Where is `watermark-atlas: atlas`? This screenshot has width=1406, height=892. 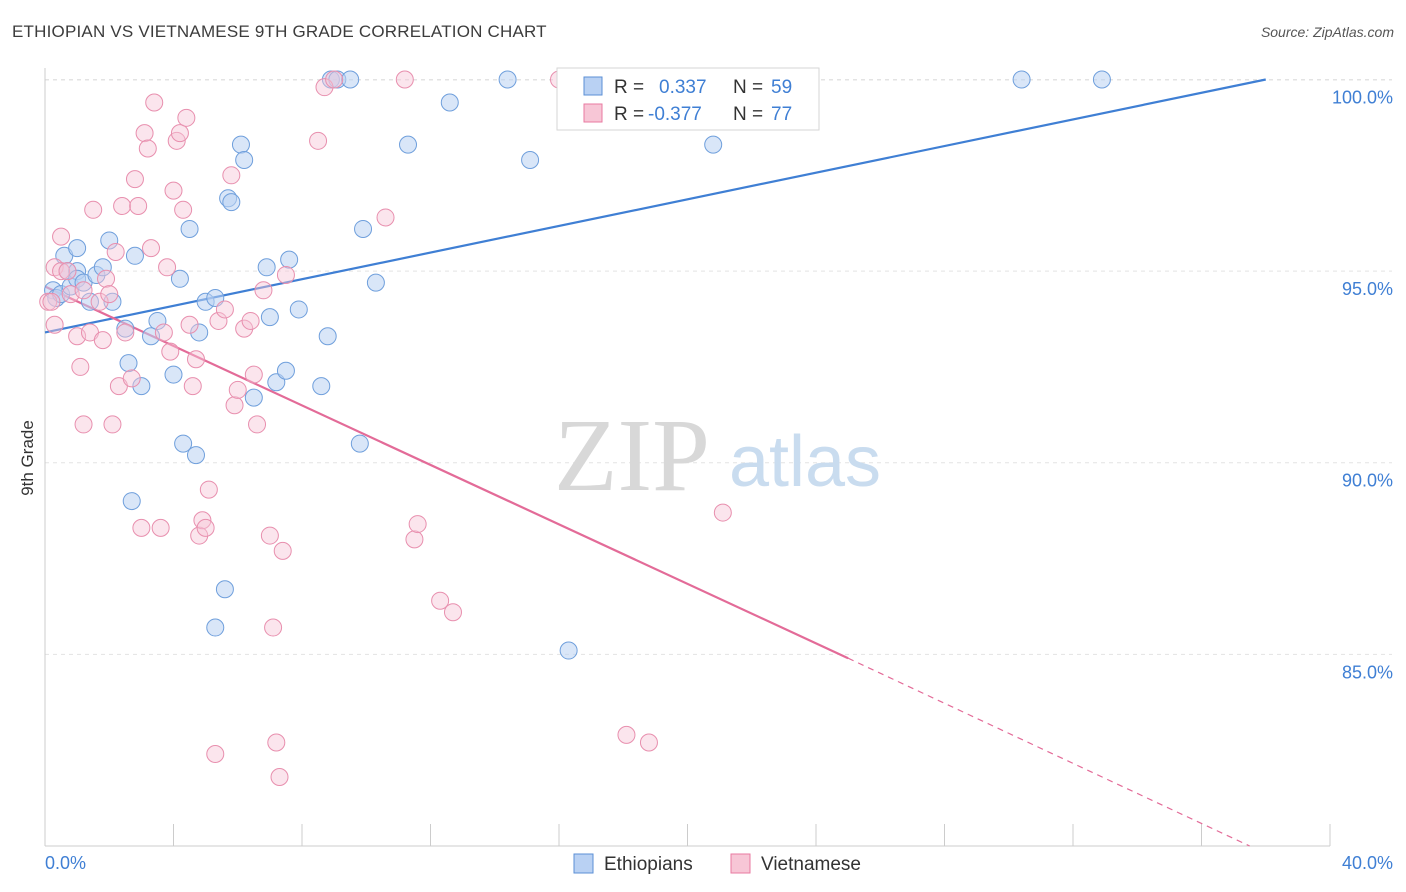 watermark-atlas: atlas is located at coordinates (805, 462).